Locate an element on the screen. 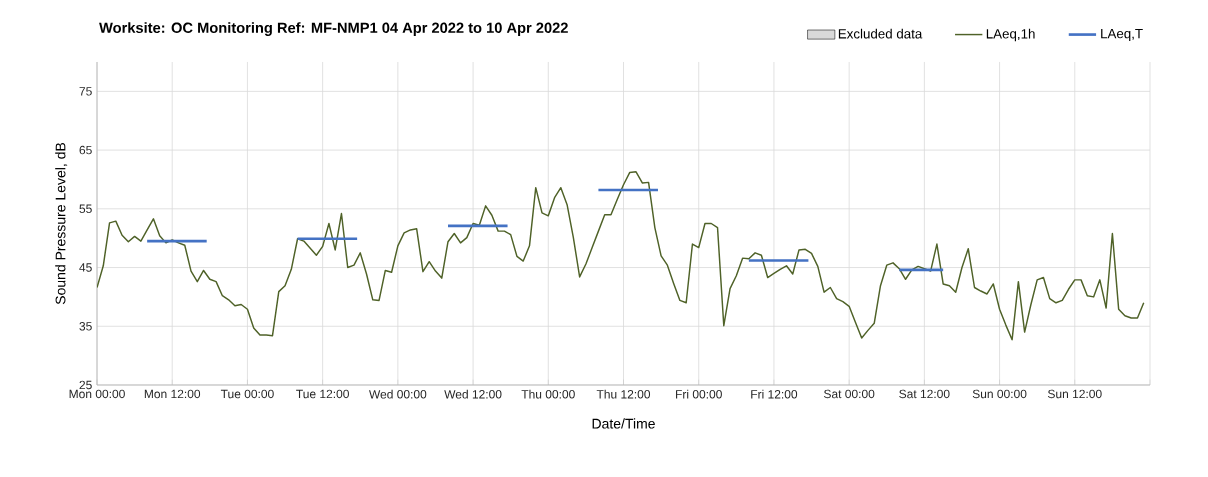 This screenshot has height=477, width=1208. x-tick-label: Thu 00:00 is located at coordinates (548, 394).